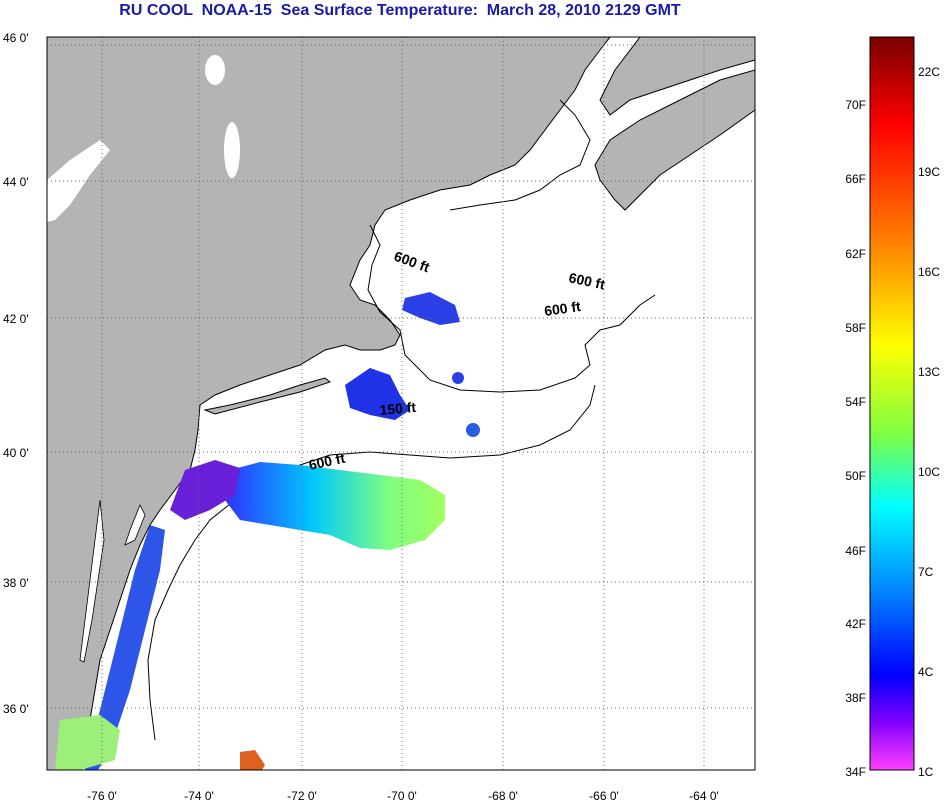  What do you see at coordinates (926, 672) in the screenshot?
I see `colorbar-c-label: 4C` at bounding box center [926, 672].